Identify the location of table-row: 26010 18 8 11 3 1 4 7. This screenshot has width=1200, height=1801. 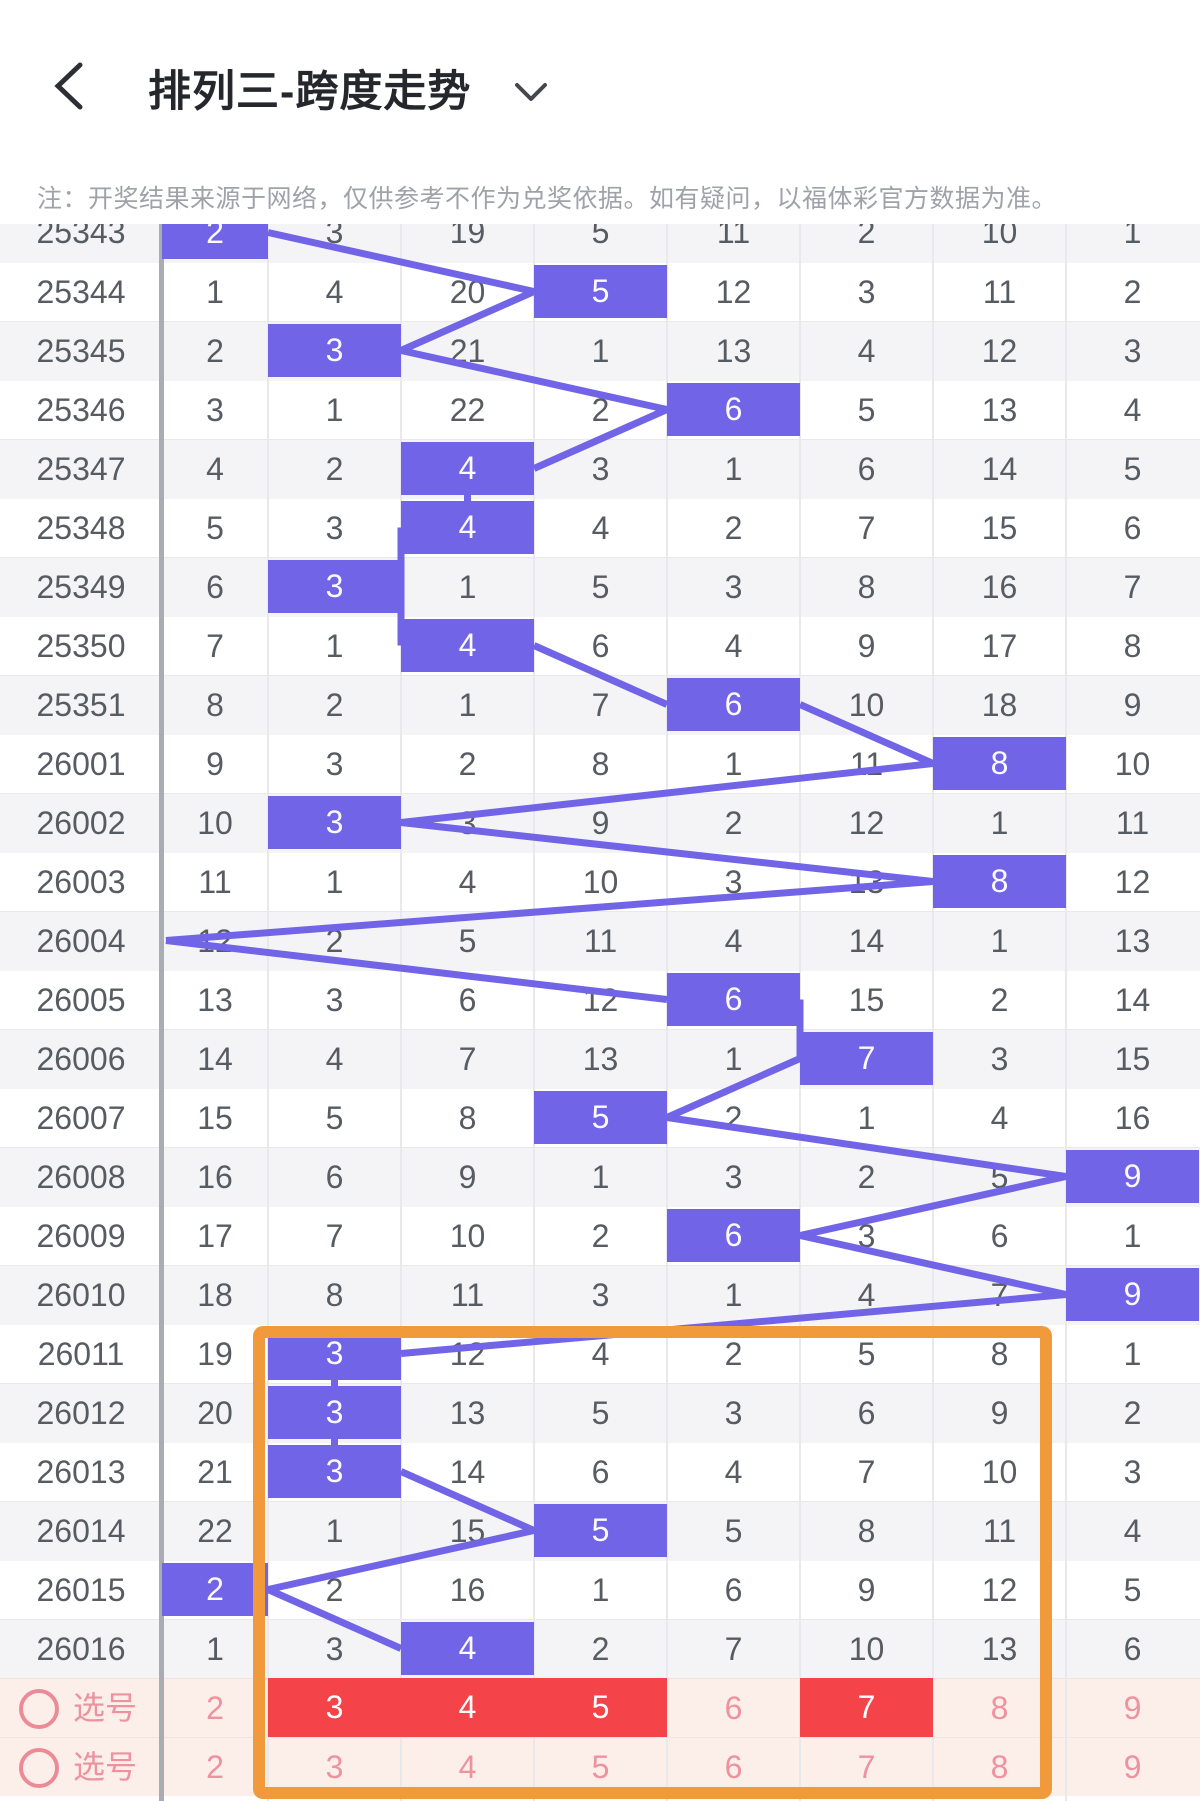
(600, 1294).